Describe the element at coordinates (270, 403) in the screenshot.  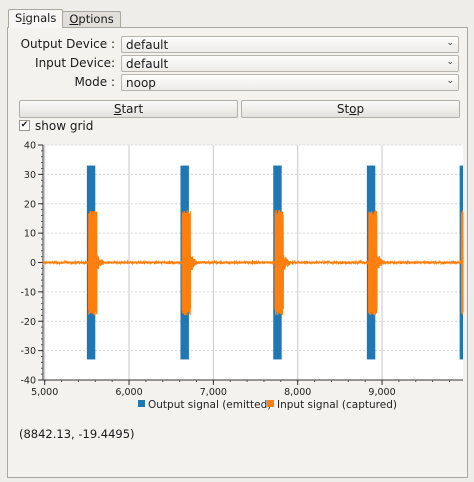
I see `legend-swatch-input` at that location.